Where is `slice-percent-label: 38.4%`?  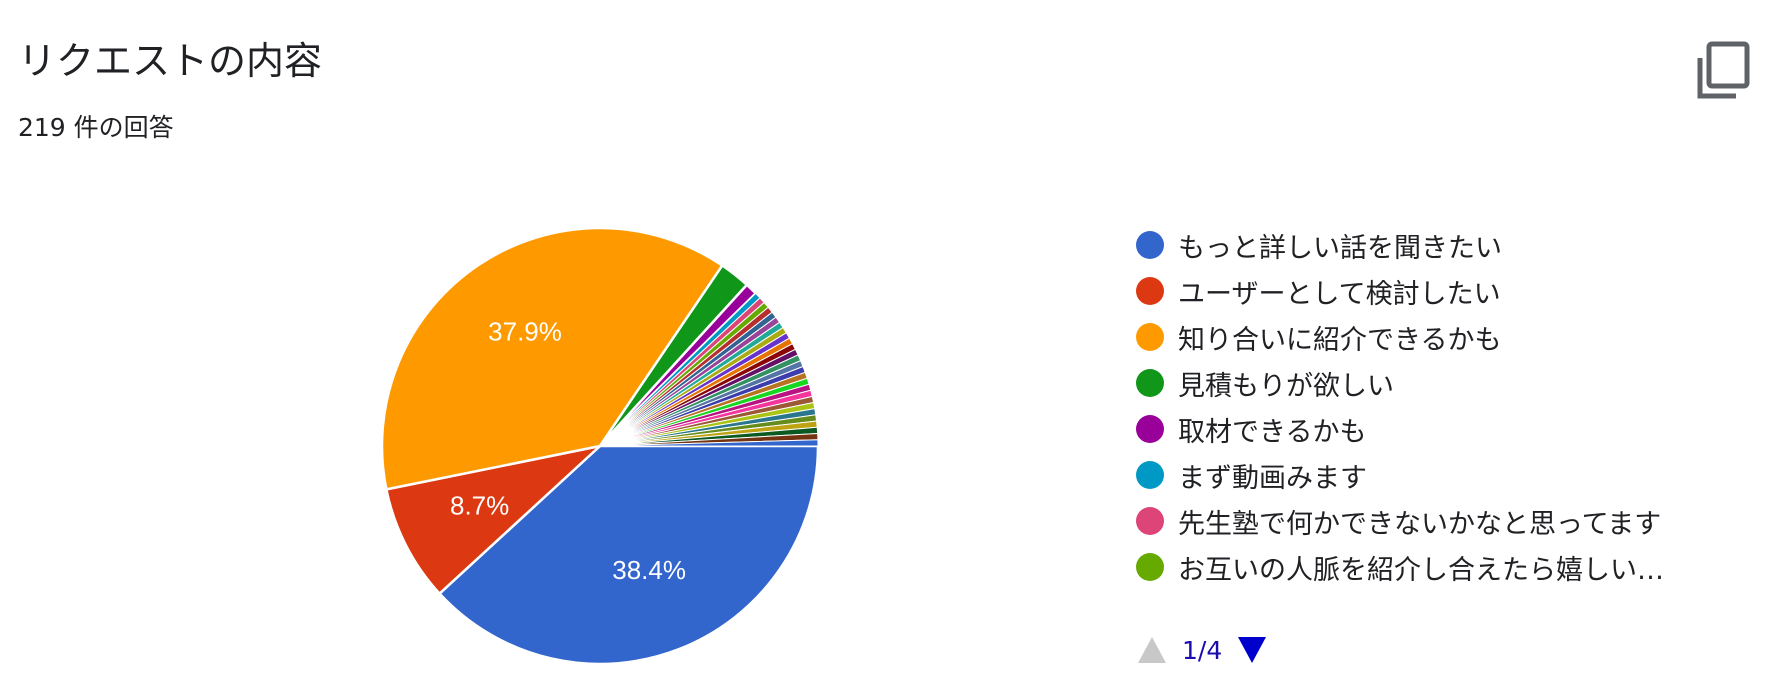 slice-percent-label: 38.4% is located at coordinates (649, 570).